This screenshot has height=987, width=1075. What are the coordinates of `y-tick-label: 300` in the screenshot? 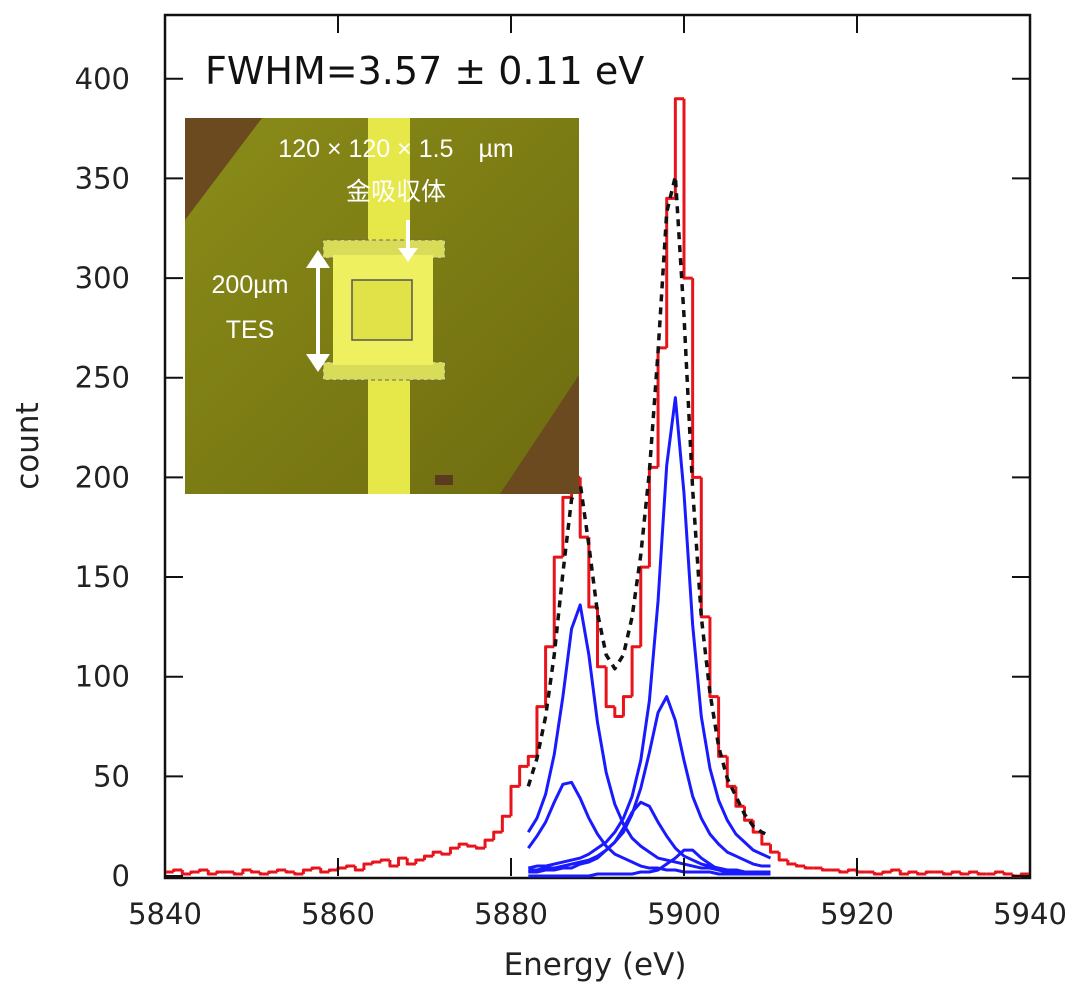 It's located at (102, 278).